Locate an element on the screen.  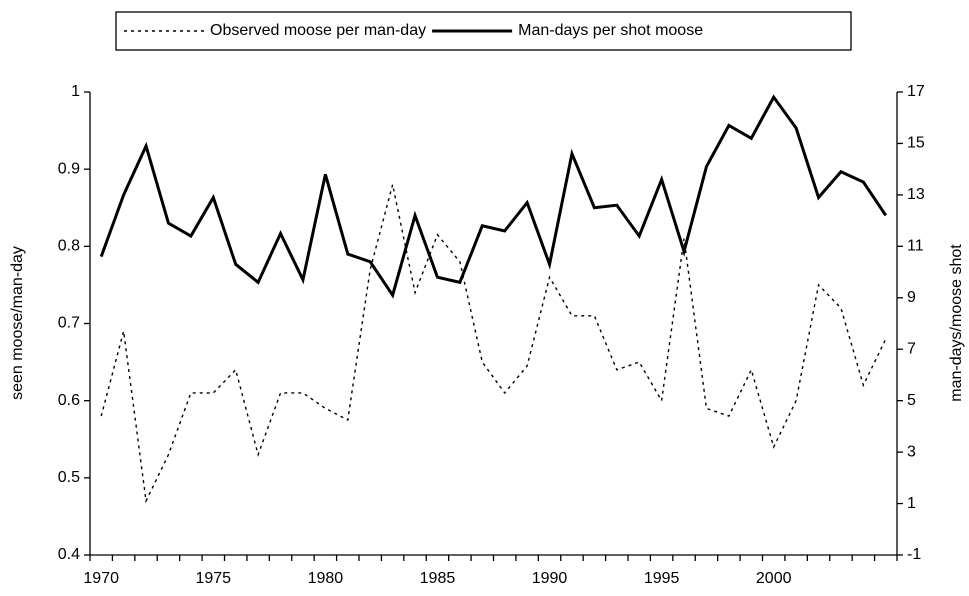
x-tick-label: 1970 is located at coordinates (101, 578).